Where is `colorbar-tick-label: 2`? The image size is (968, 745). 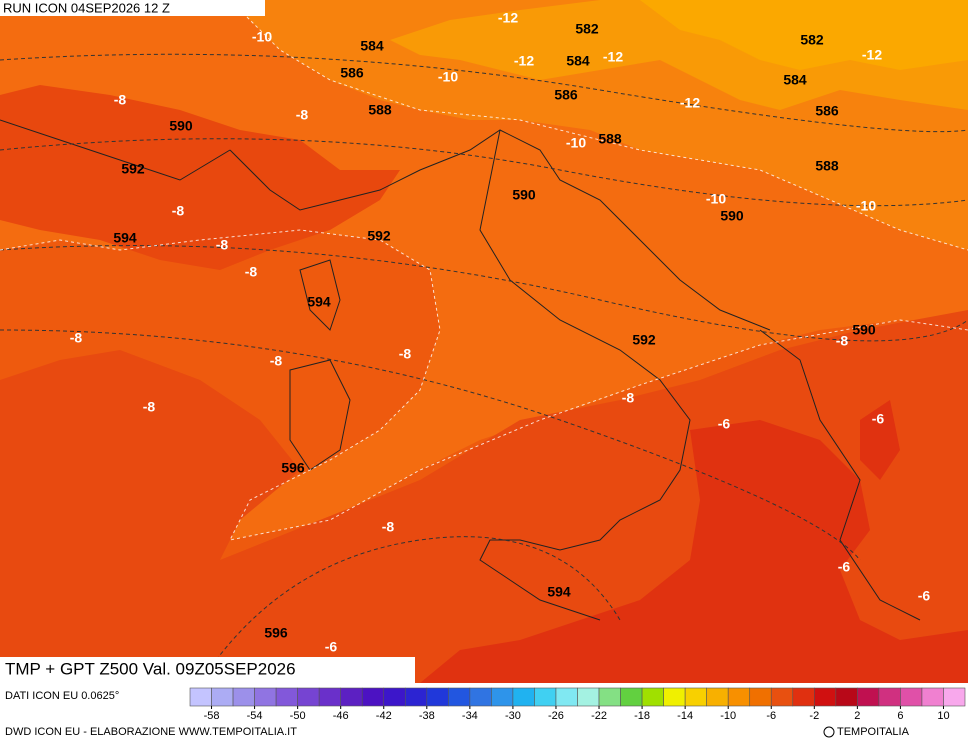
colorbar-tick-label: 2 is located at coordinates (857, 716).